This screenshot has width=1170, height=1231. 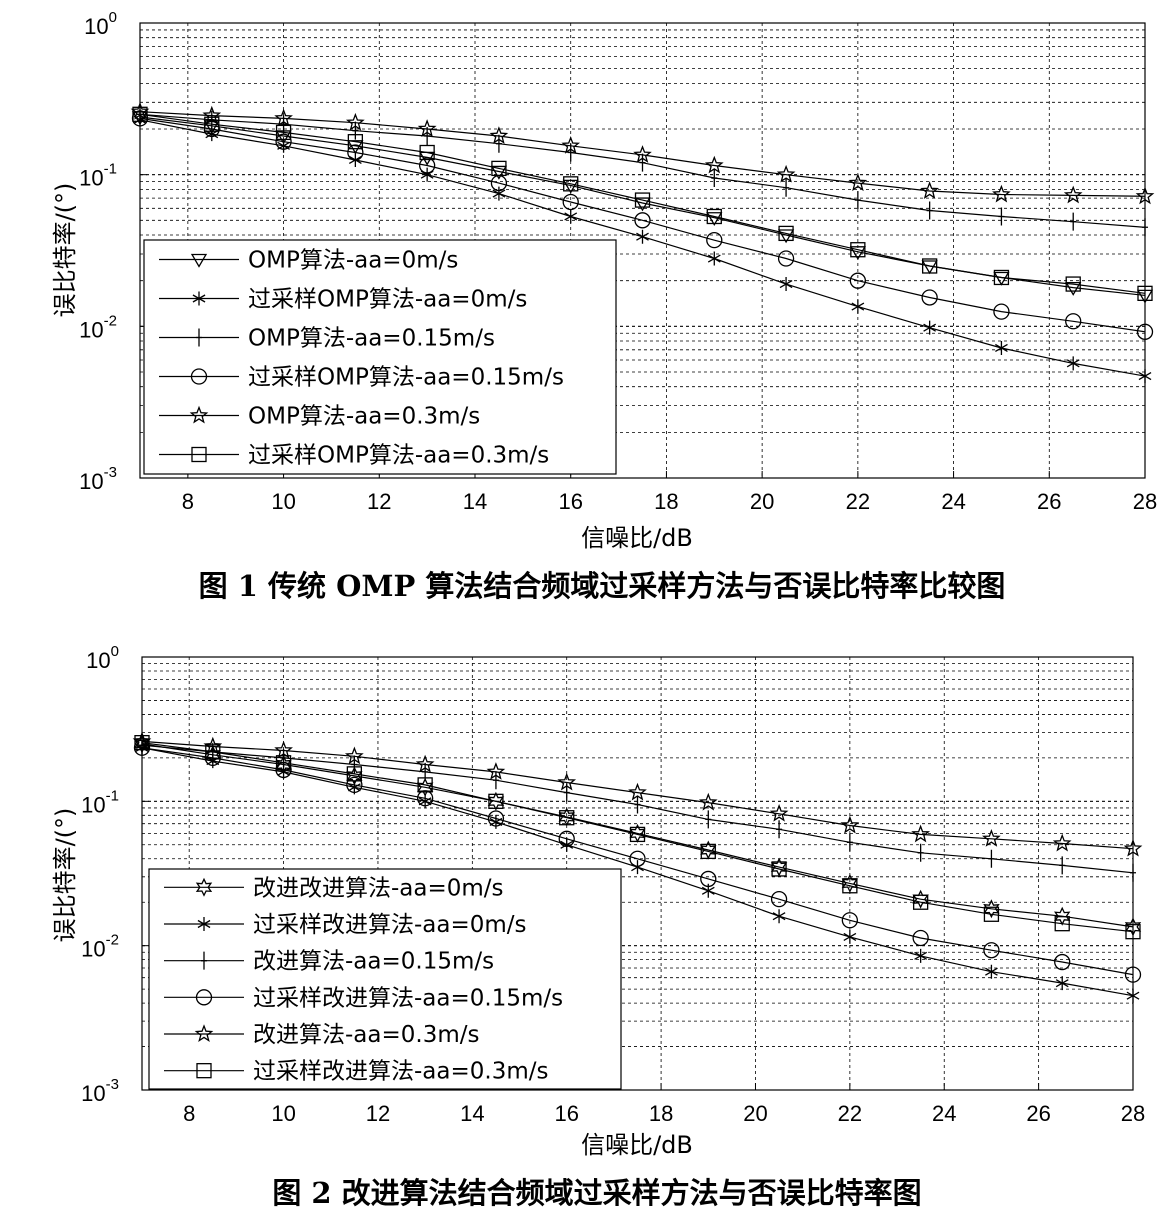 I want to click on legend-item: 过采样OMP算法-aa=0m/s, so click(x=343, y=300).